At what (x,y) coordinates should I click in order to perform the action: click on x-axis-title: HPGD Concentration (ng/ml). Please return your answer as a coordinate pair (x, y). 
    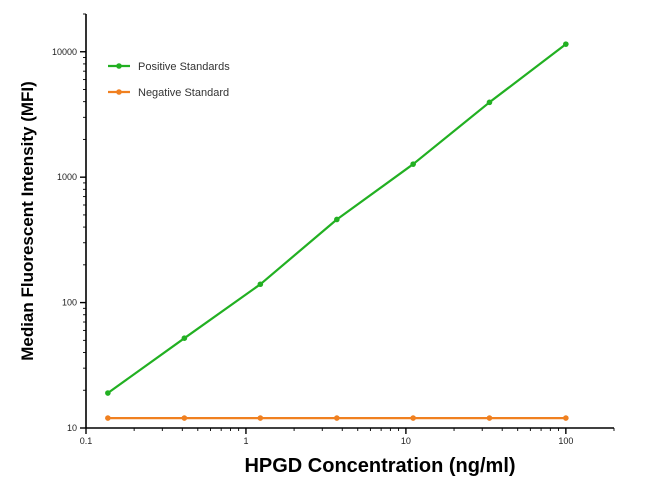
    Looking at the image, I should click on (379, 466).